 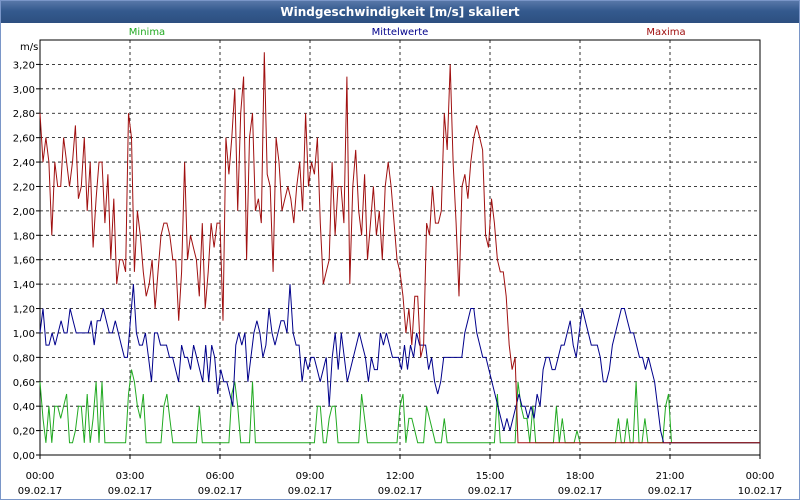 What do you see at coordinates (130, 476) in the screenshot?
I see `x-tick-time: 03:00` at bounding box center [130, 476].